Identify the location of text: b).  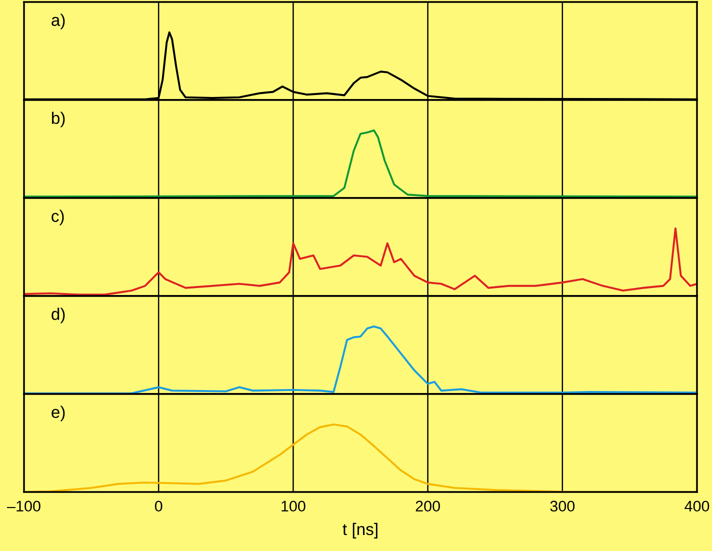
(58, 120).